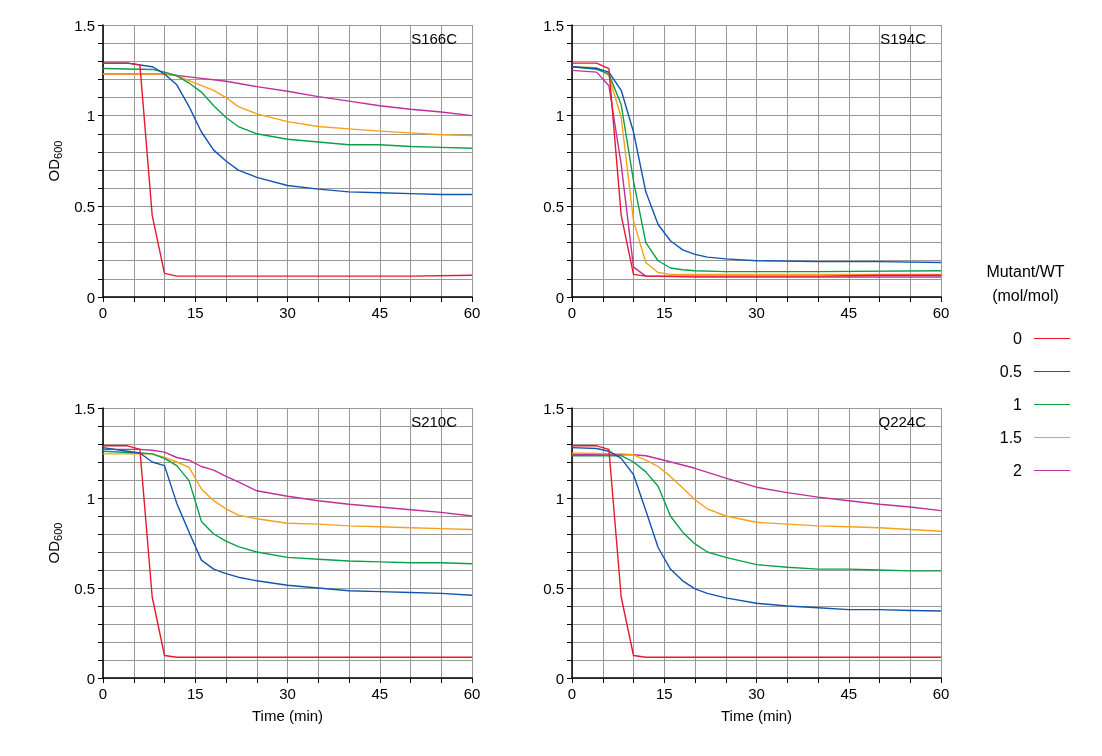 The image size is (1102, 756). What do you see at coordinates (902, 421) in the screenshot?
I see `chart-title: Q224C` at bounding box center [902, 421].